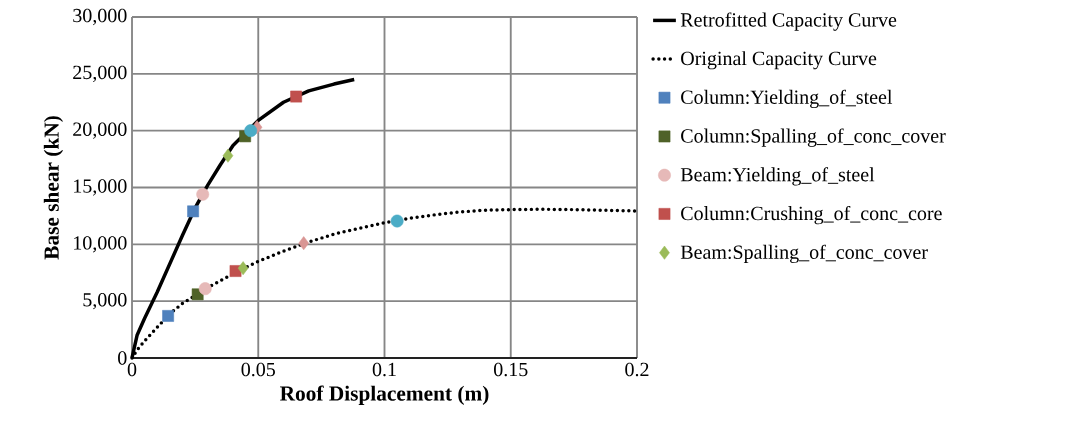  What do you see at coordinates (53, 188) in the screenshot?
I see `y-axis-title: Base shear (kN)` at bounding box center [53, 188].